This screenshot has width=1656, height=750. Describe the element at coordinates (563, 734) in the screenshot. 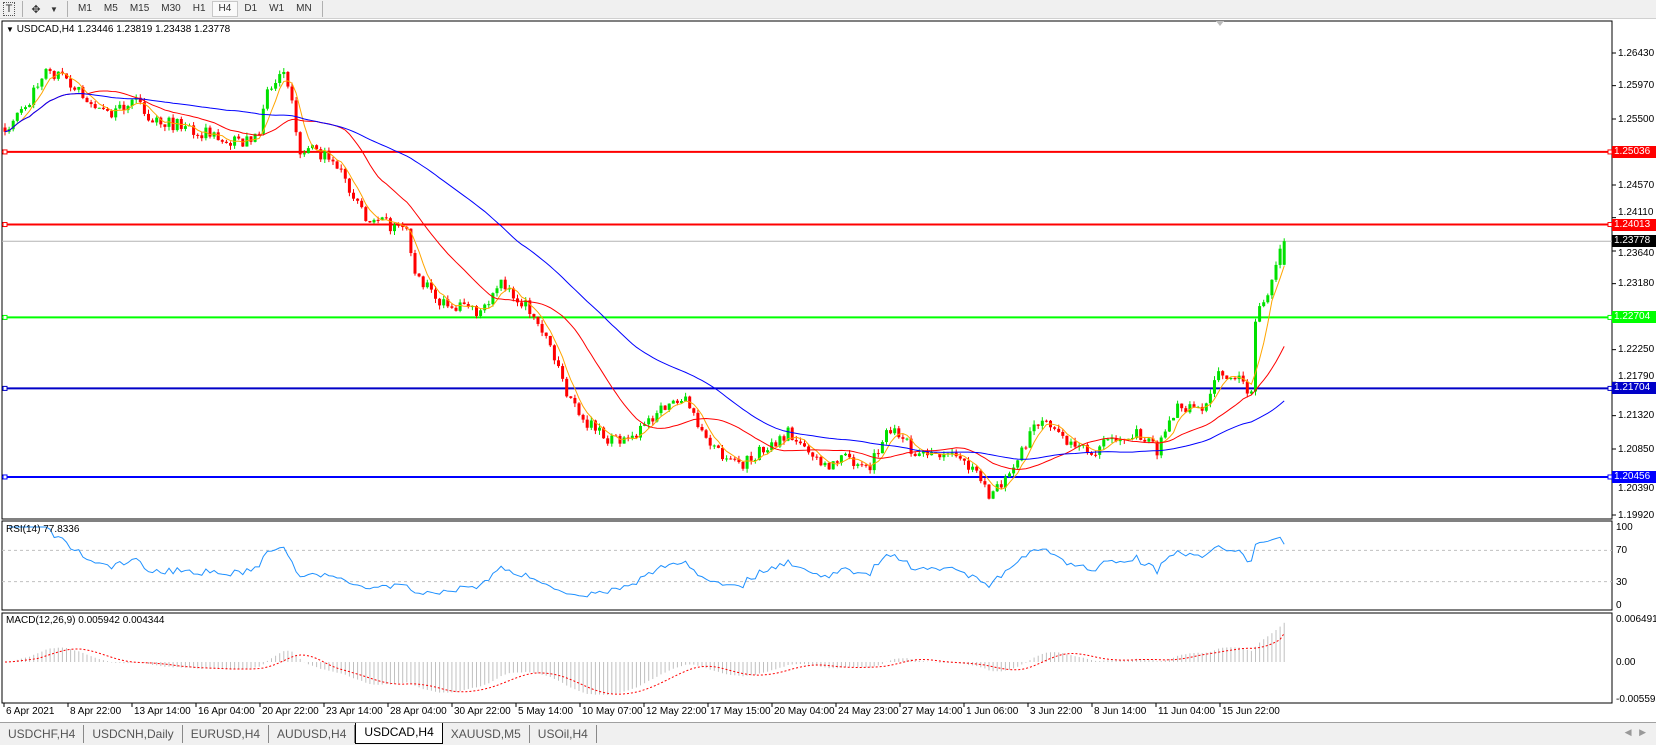

I see `chart-tab: USOil,H4` at that location.